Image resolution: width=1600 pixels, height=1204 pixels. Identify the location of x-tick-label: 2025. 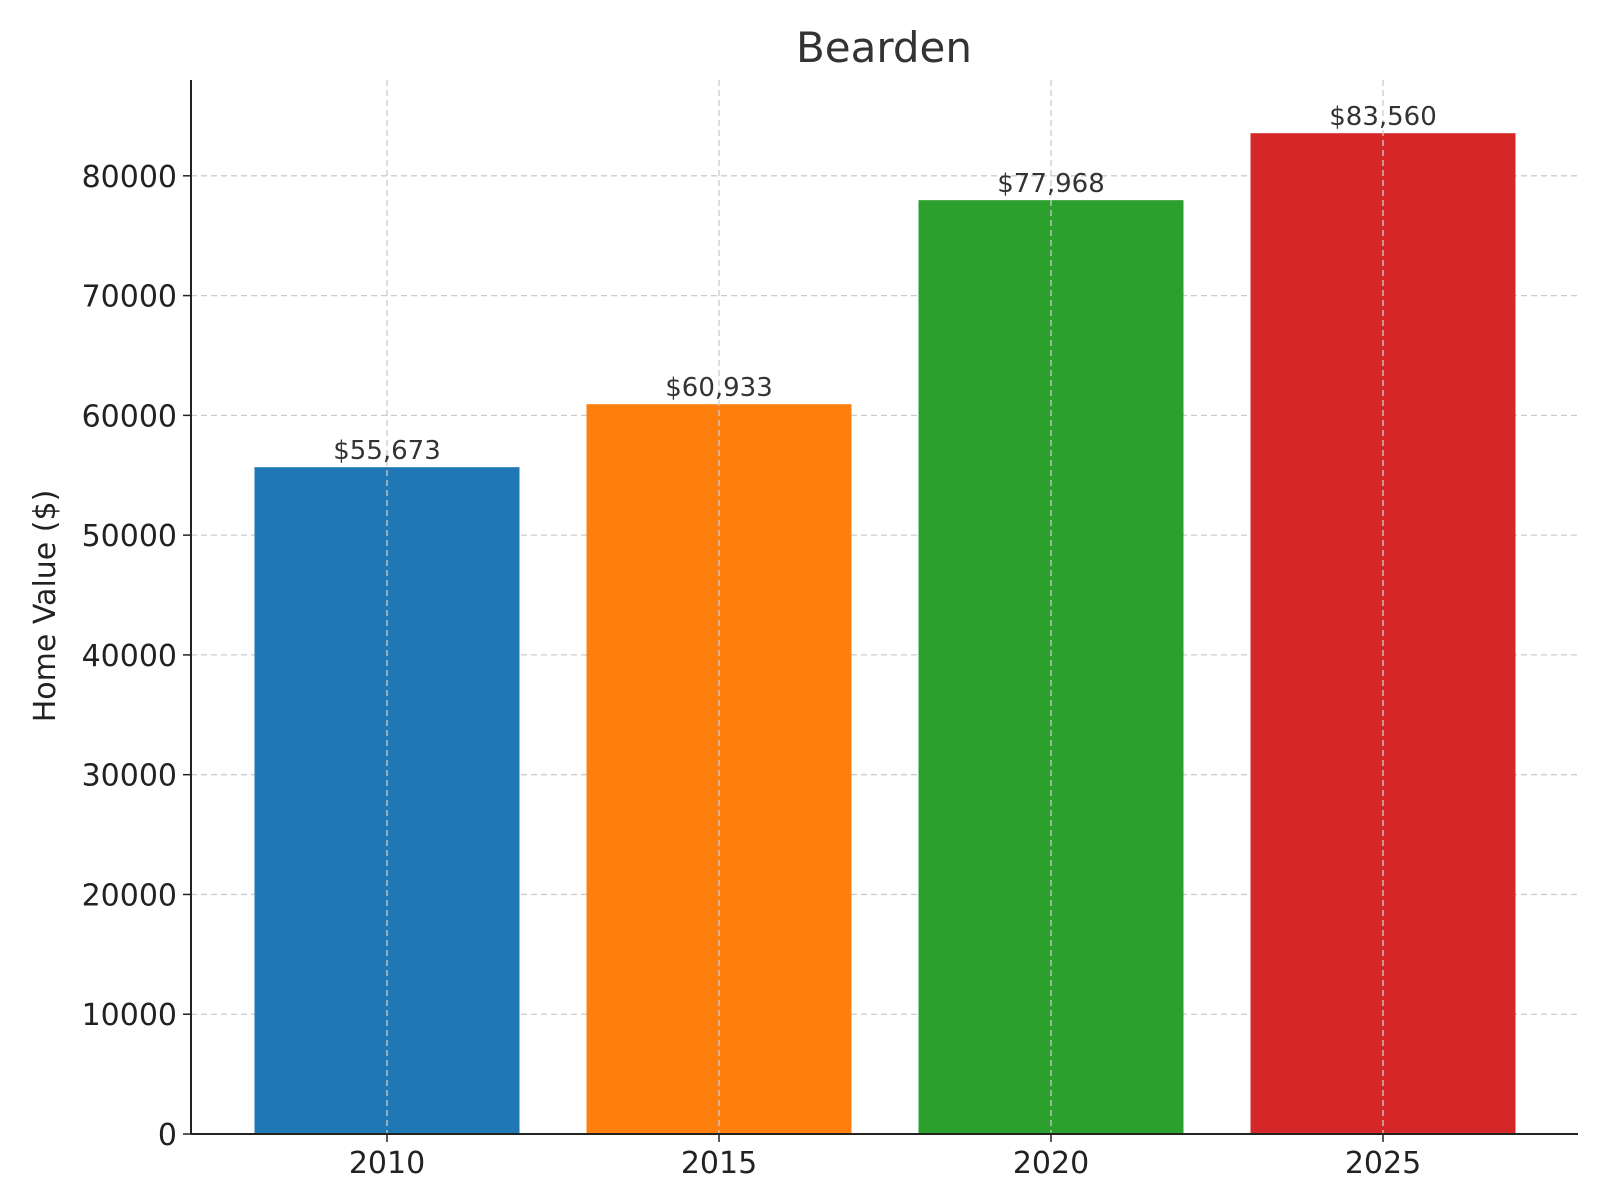
(1383, 1163).